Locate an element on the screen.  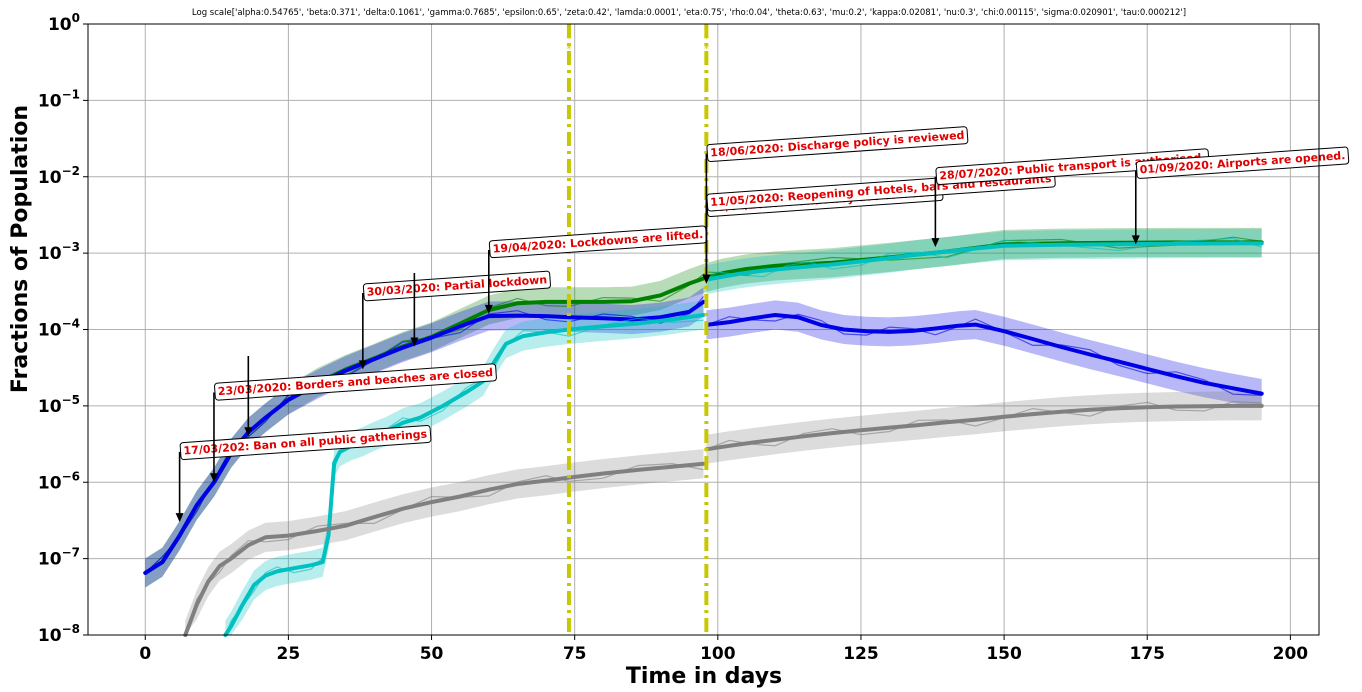
x-tick-label: 0 is located at coordinates (145, 654).